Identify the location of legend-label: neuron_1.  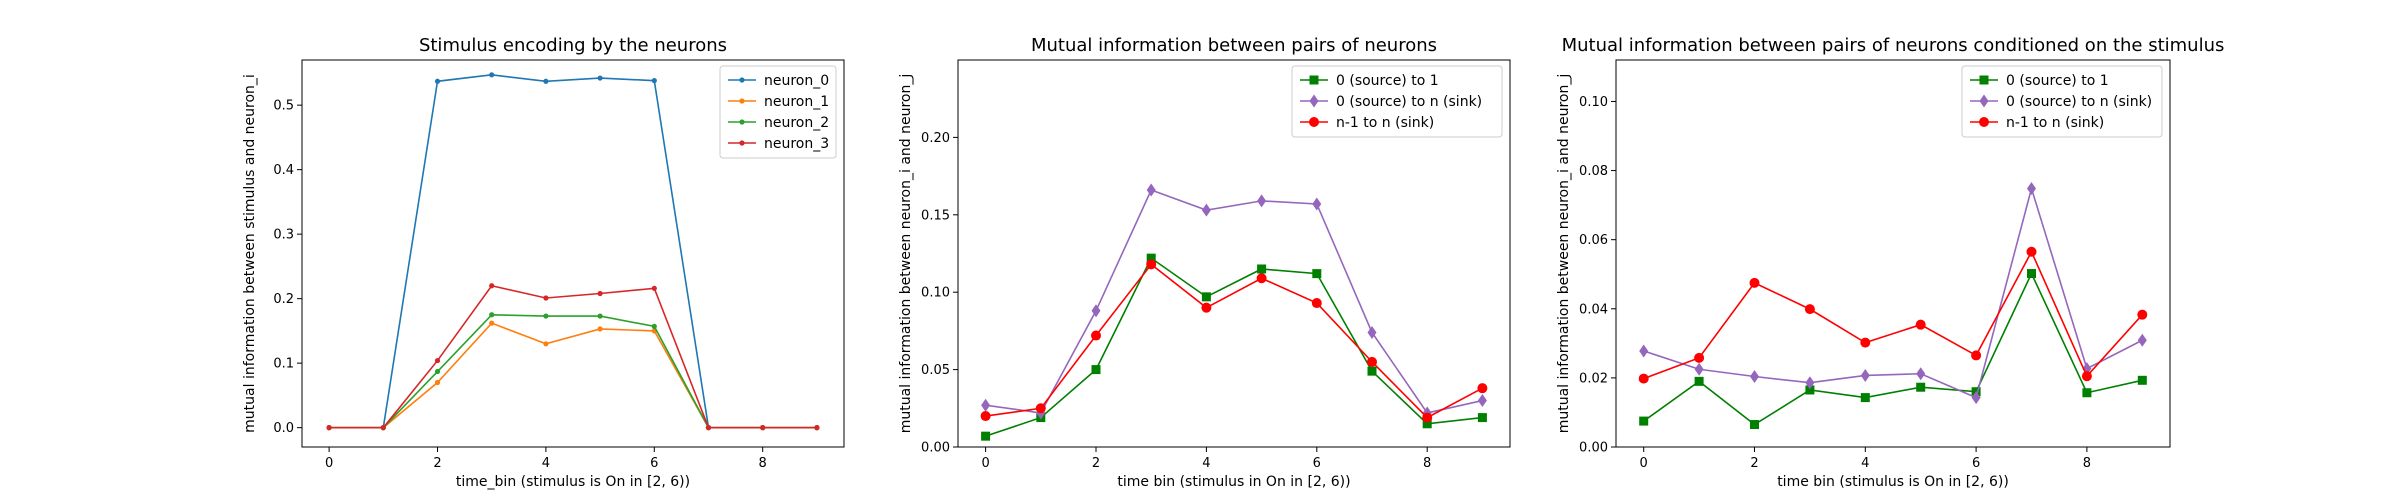
(796, 102).